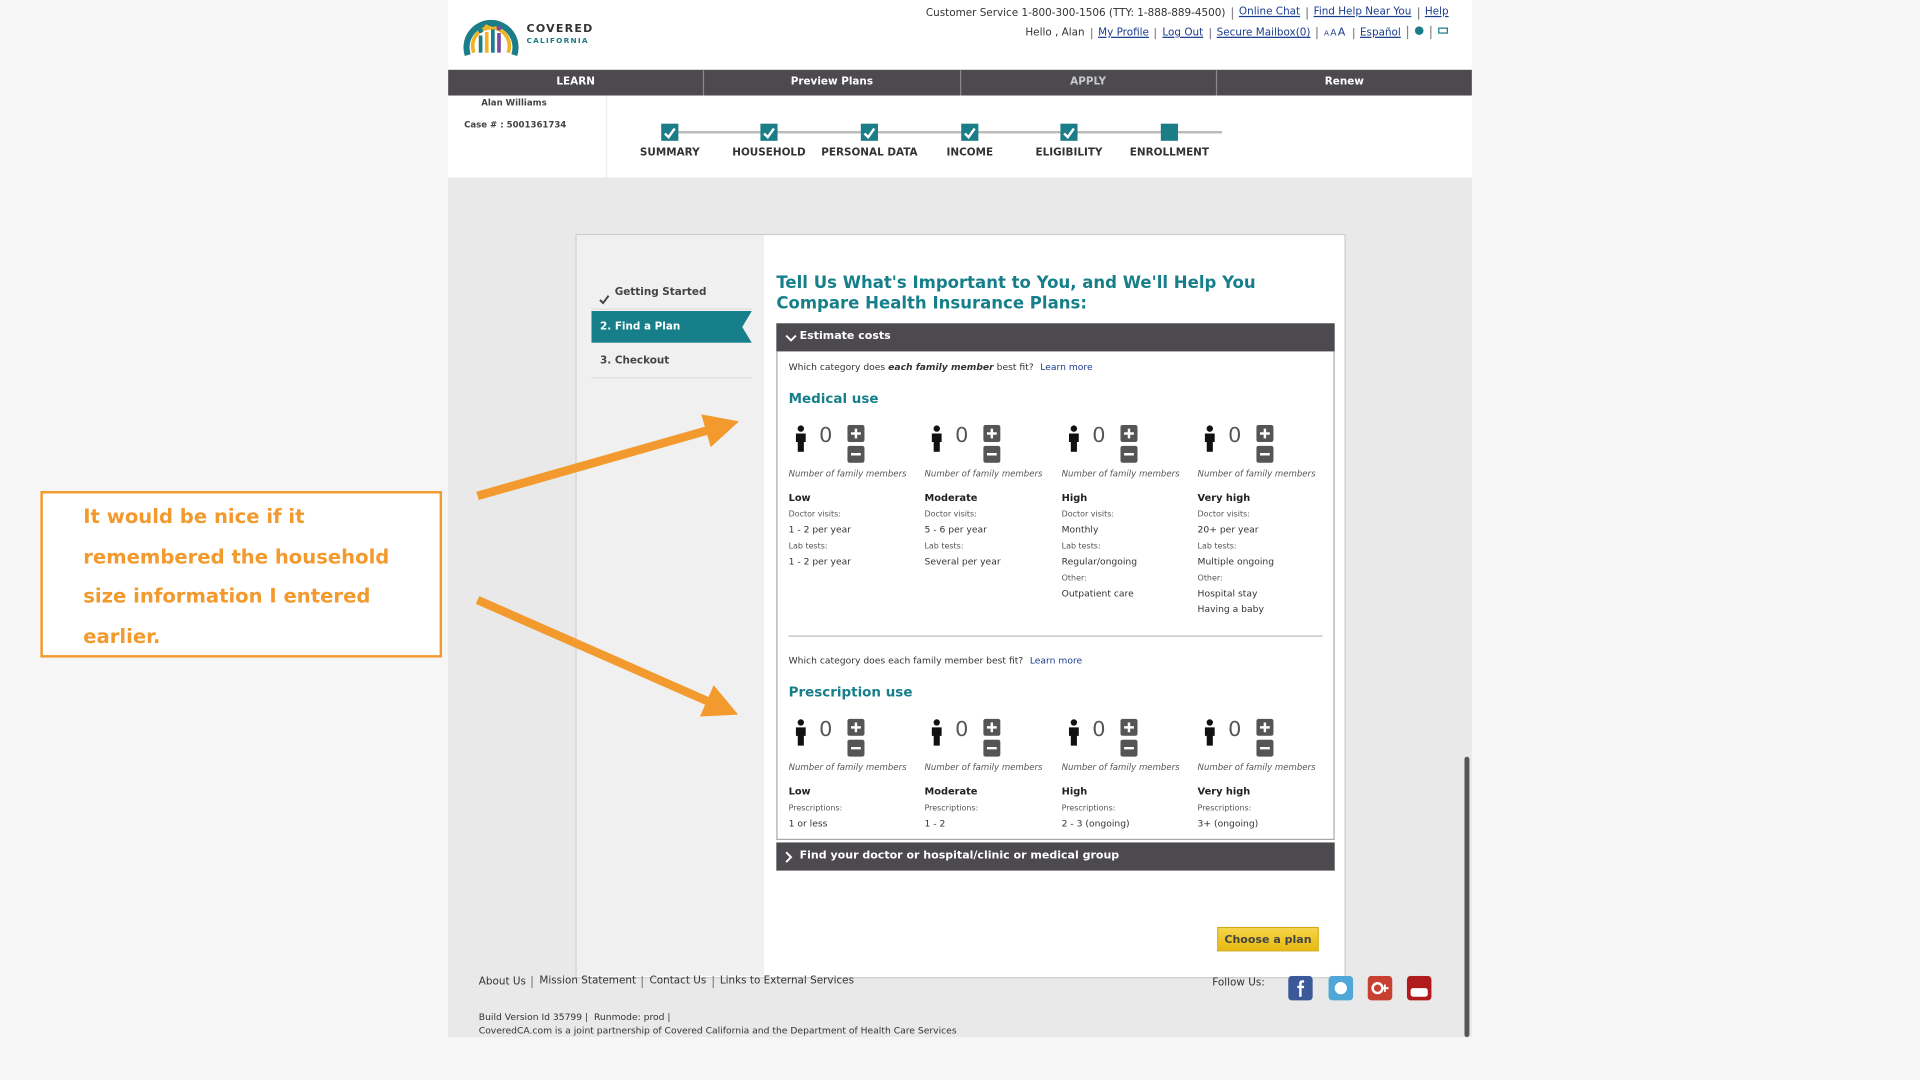  What do you see at coordinates (560, 29) in the screenshot?
I see `logo-text: COVERED` at bounding box center [560, 29].